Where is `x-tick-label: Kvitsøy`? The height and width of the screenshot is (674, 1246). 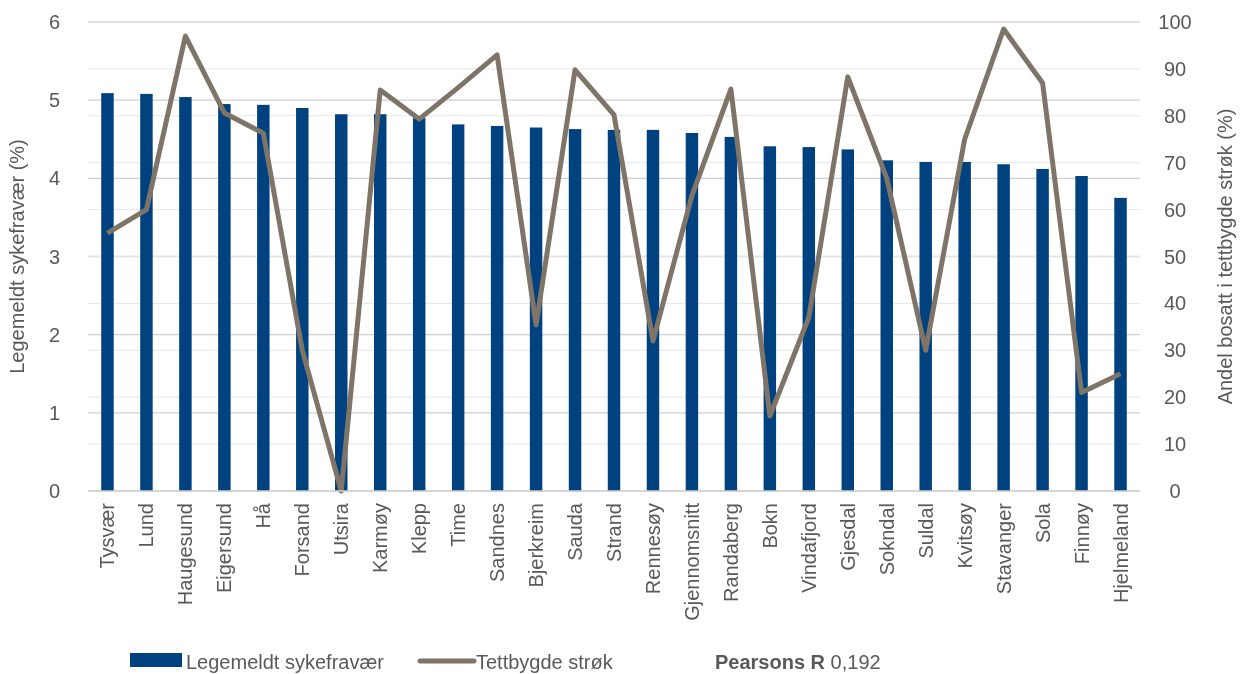 x-tick-label: Kvitsøy is located at coordinates (964, 536).